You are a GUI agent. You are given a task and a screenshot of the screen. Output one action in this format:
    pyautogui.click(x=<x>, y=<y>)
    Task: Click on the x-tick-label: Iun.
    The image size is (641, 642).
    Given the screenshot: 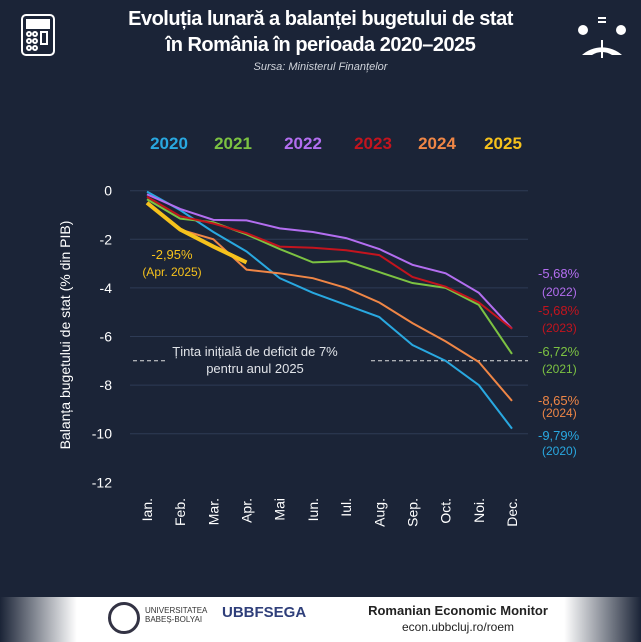 What is the action you would take?
    pyautogui.click(x=313, y=509)
    